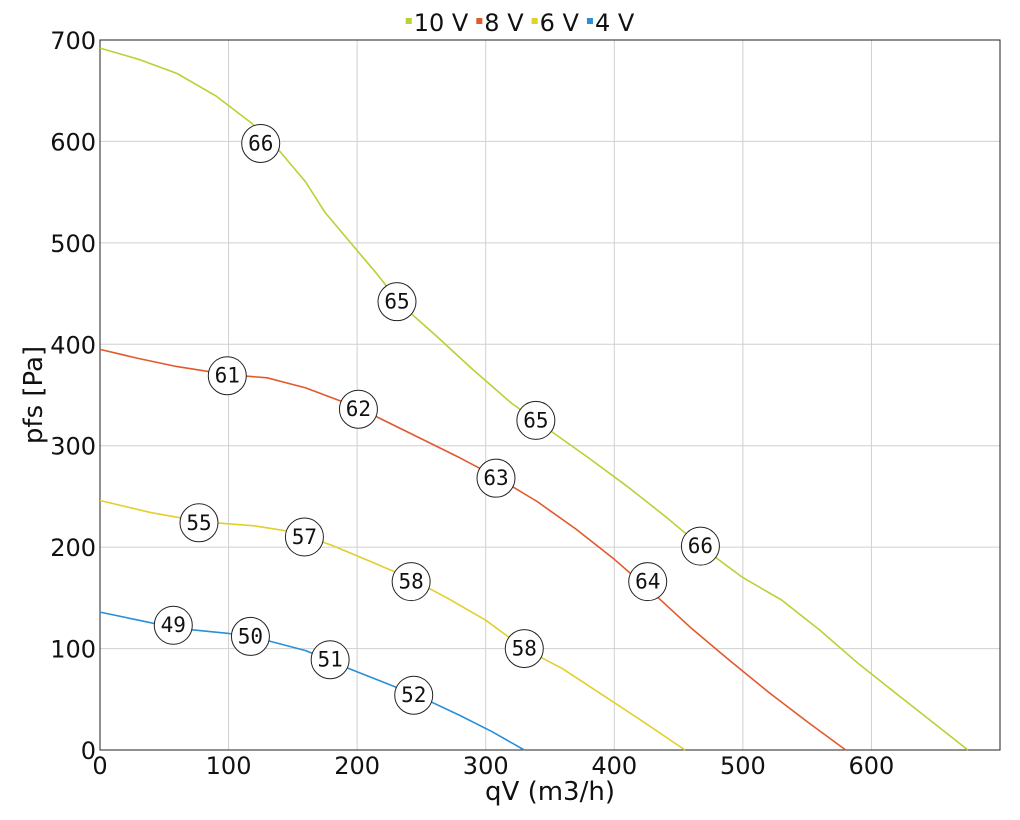  What do you see at coordinates (73, 345) in the screenshot?
I see `y-tick-label: 400` at bounding box center [73, 345].